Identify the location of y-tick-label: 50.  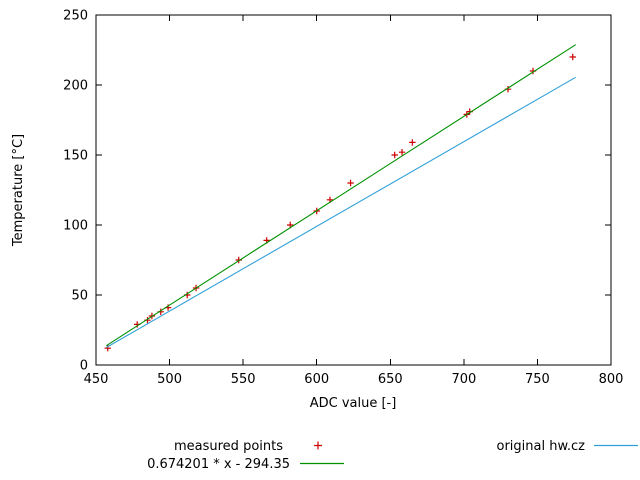
(79, 296).